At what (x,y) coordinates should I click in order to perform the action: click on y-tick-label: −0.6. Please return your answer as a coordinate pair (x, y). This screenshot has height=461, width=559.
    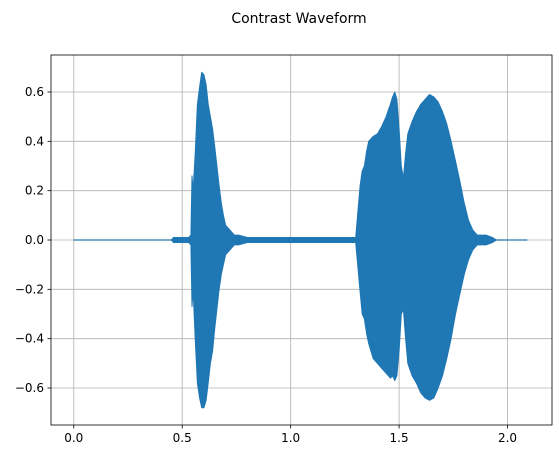
    Looking at the image, I should click on (29, 388).